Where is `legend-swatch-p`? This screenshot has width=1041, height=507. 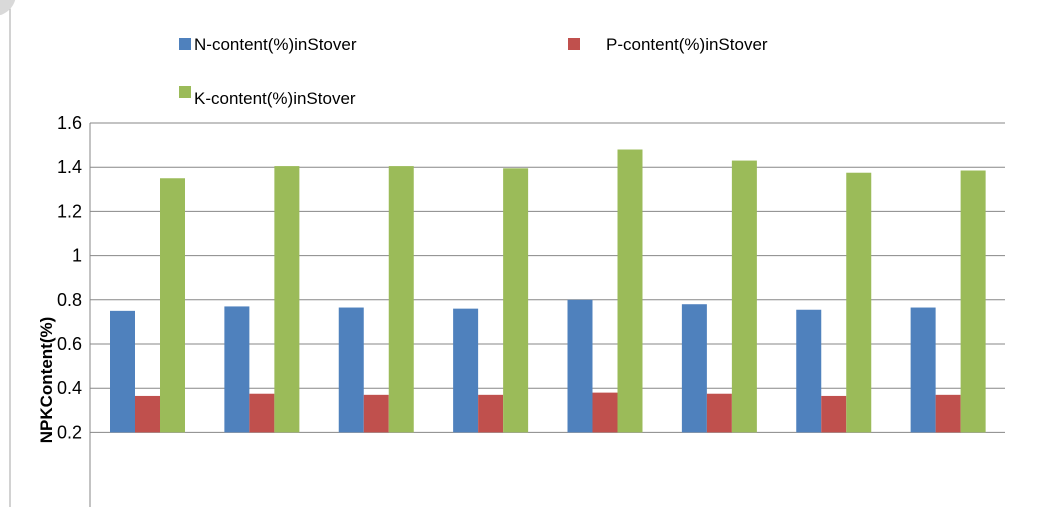
legend-swatch-p is located at coordinates (574, 44).